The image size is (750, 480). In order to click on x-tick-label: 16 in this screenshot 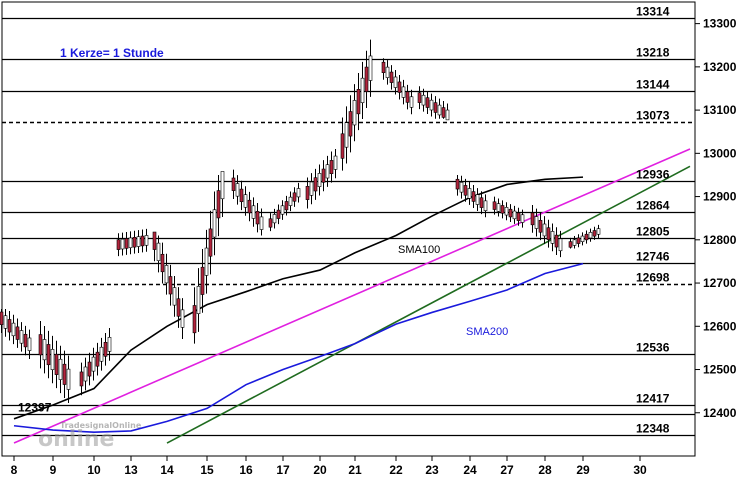, I will do `click(246, 470)`.